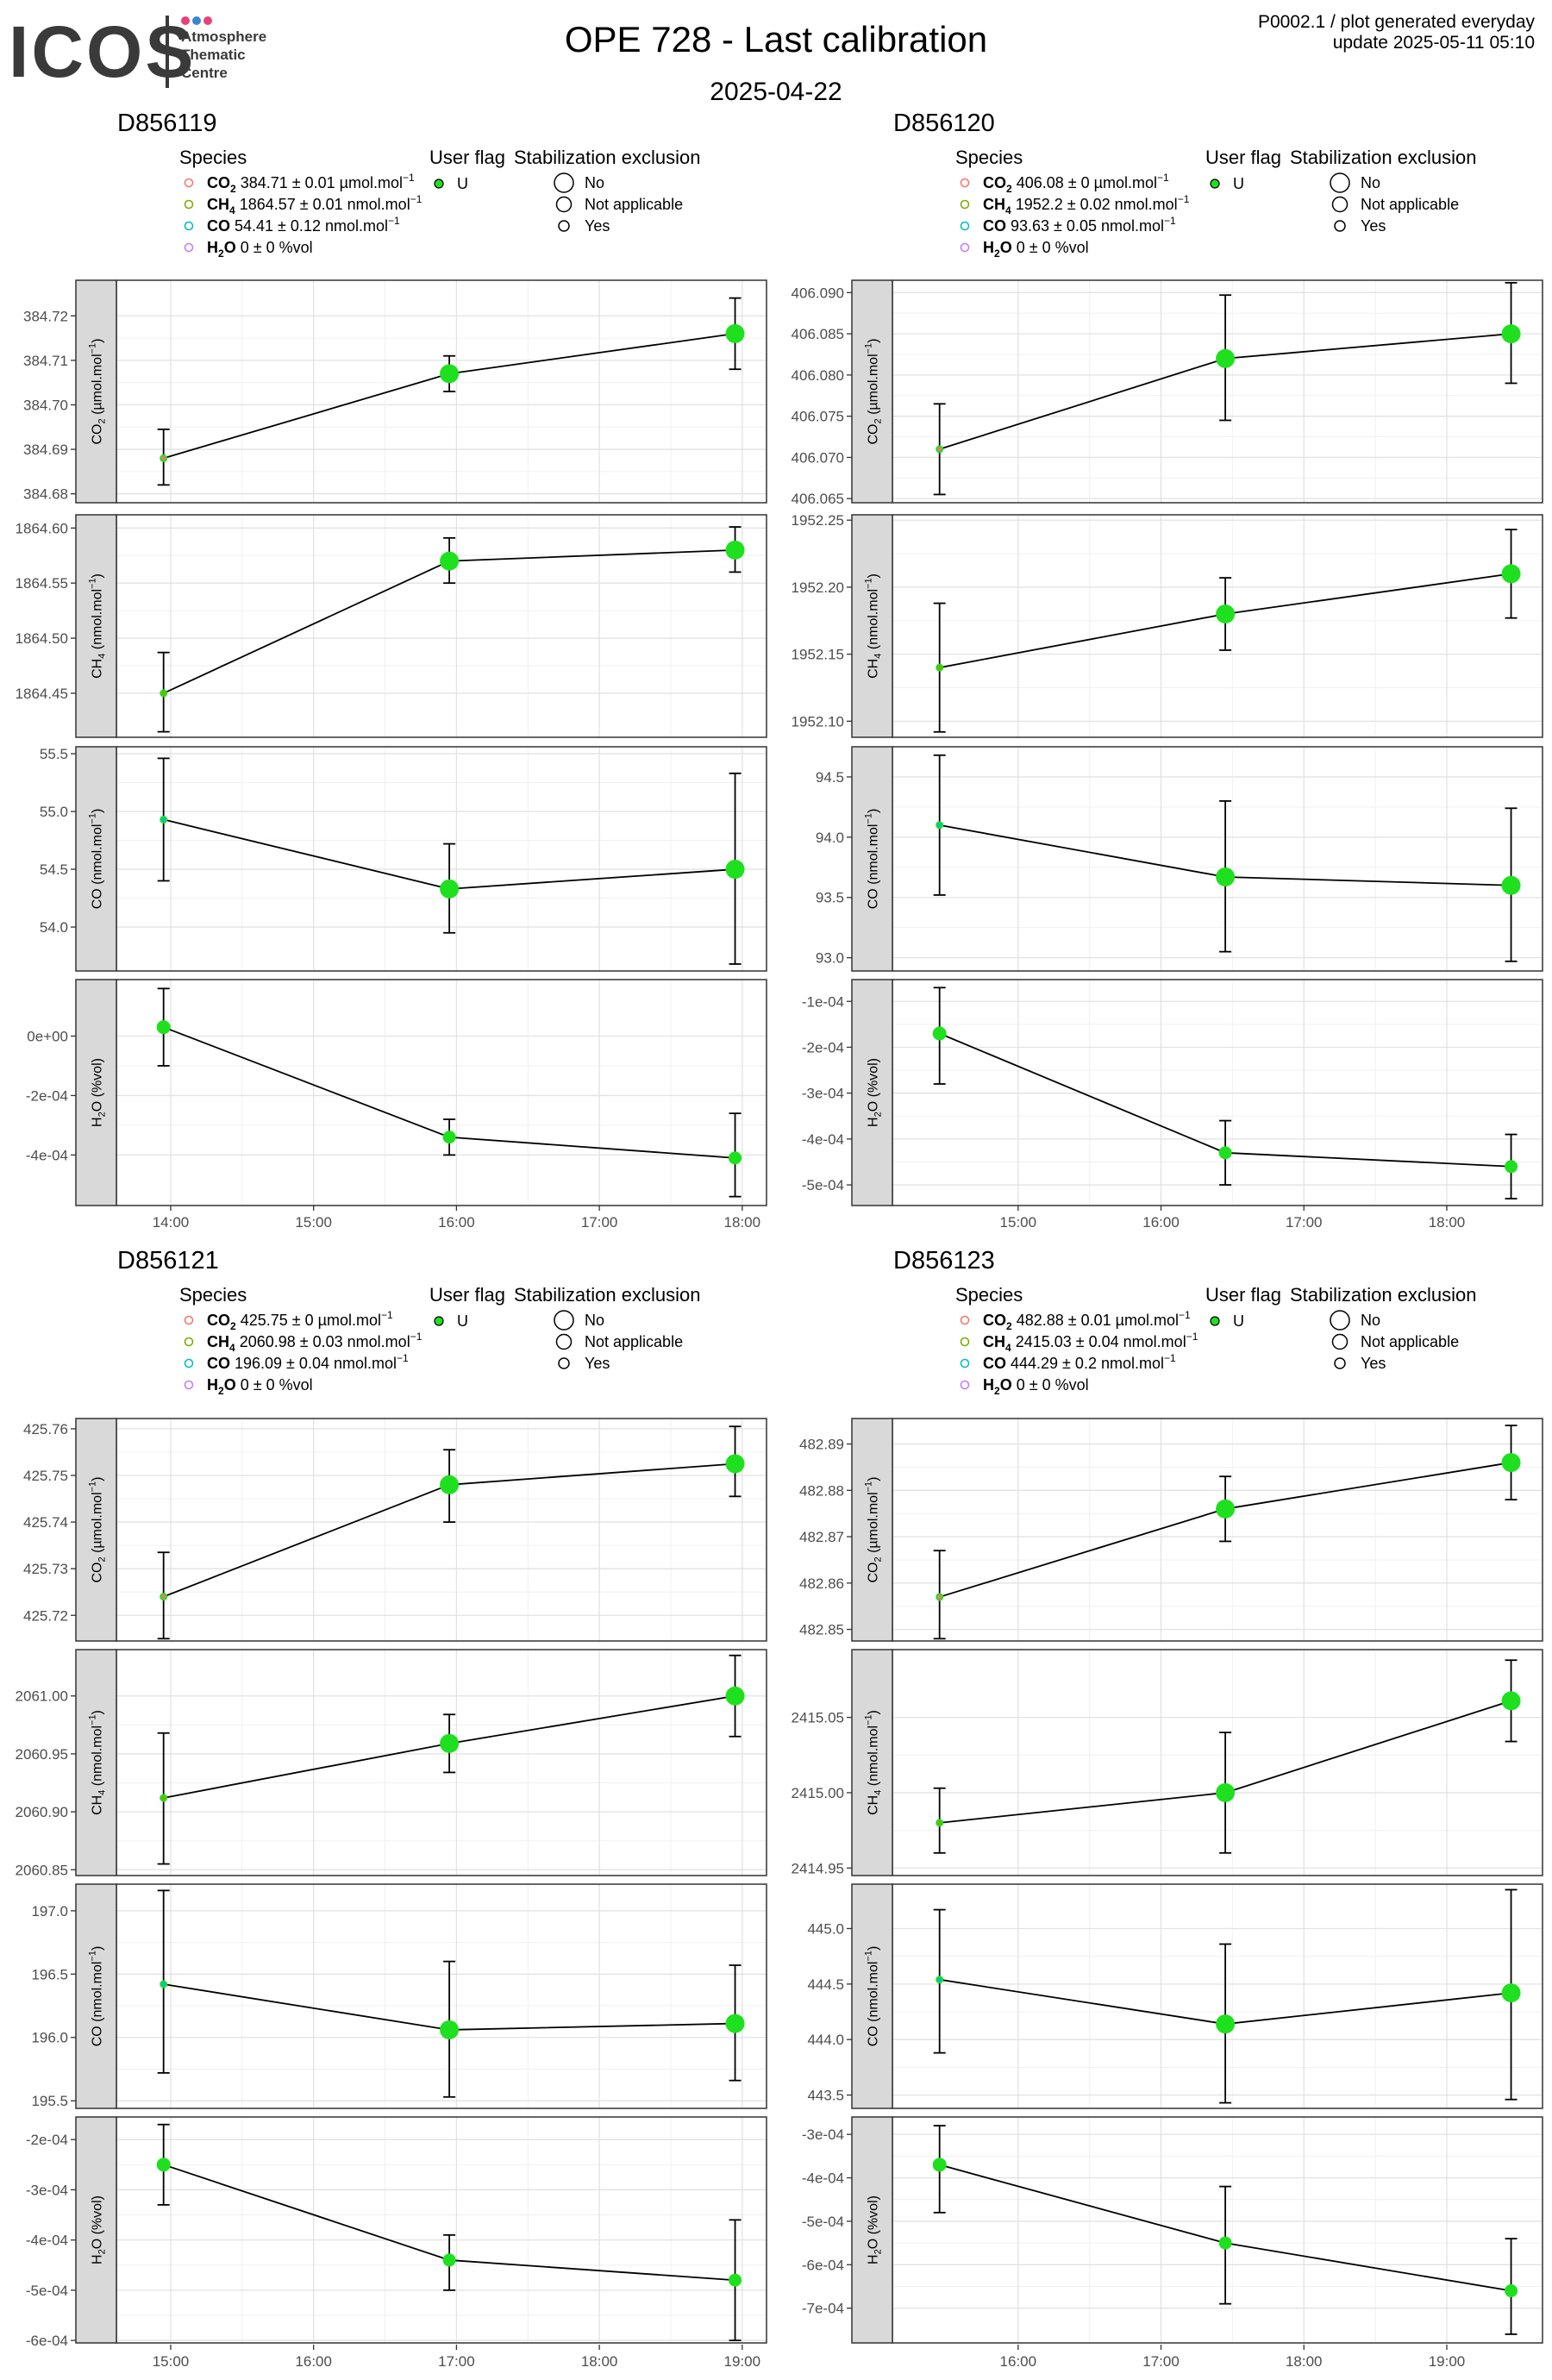 The height and width of the screenshot is (2380, 1552). Describe the element at coordinates (1215, 1321) in the screenshot. I see `legend-user-flag-key` at that location.